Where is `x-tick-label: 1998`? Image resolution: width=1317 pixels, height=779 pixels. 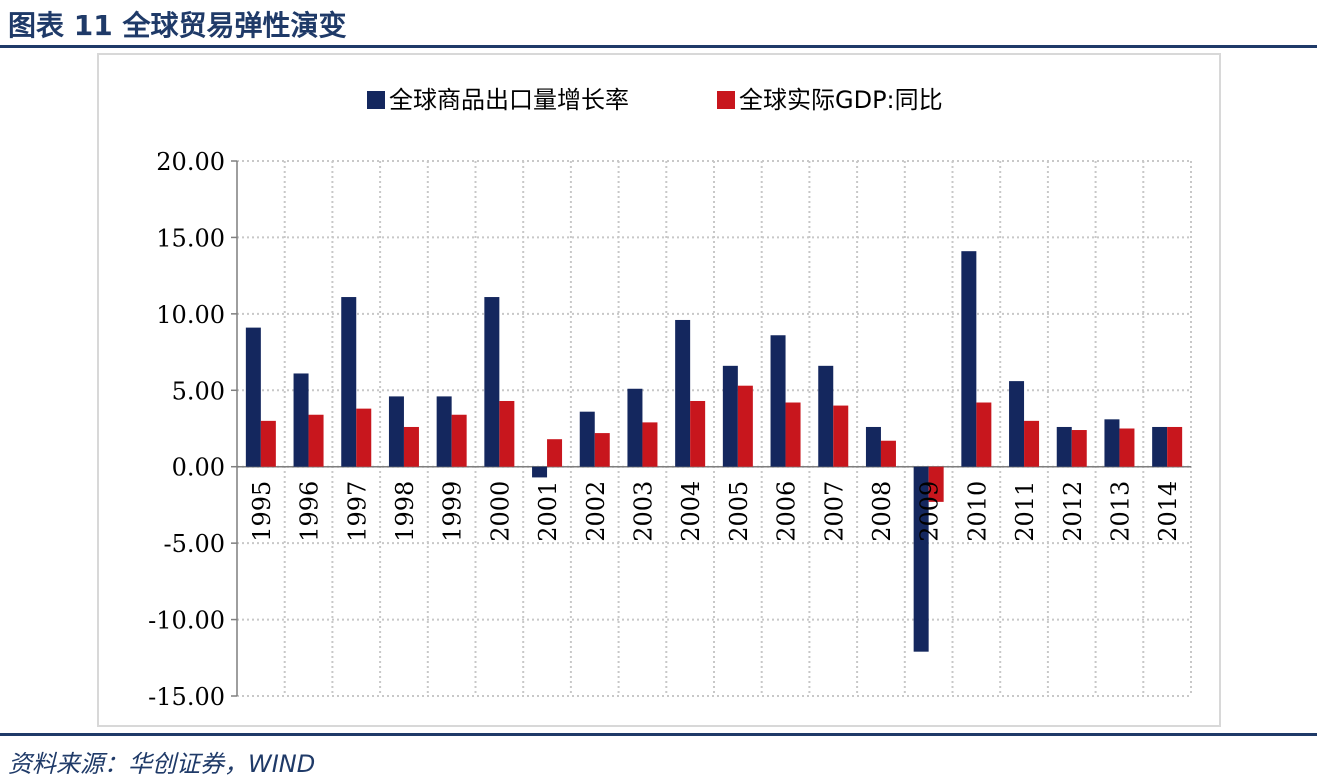 x-tick-label: 1998 is located at coordinates (405, 511).